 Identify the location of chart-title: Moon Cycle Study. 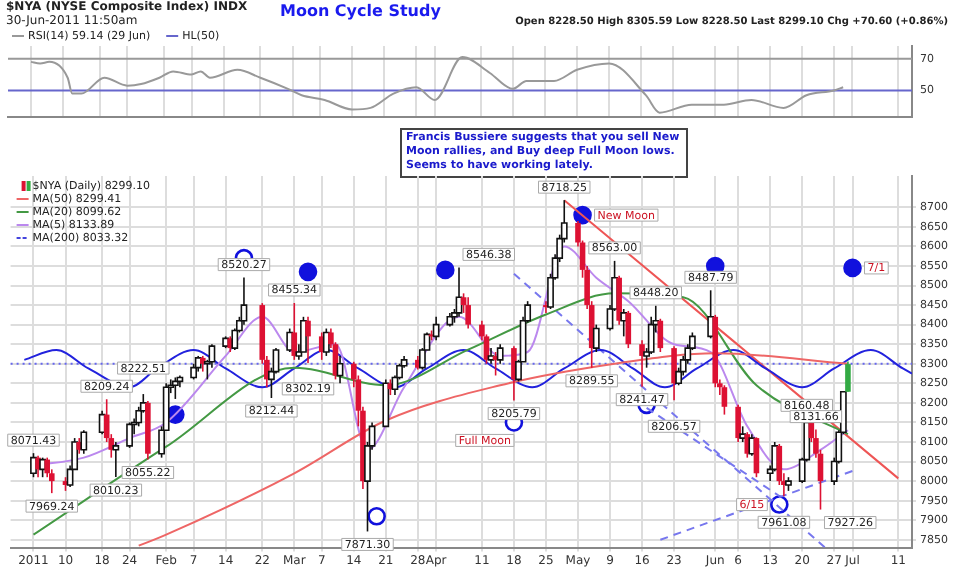
(360, 11).